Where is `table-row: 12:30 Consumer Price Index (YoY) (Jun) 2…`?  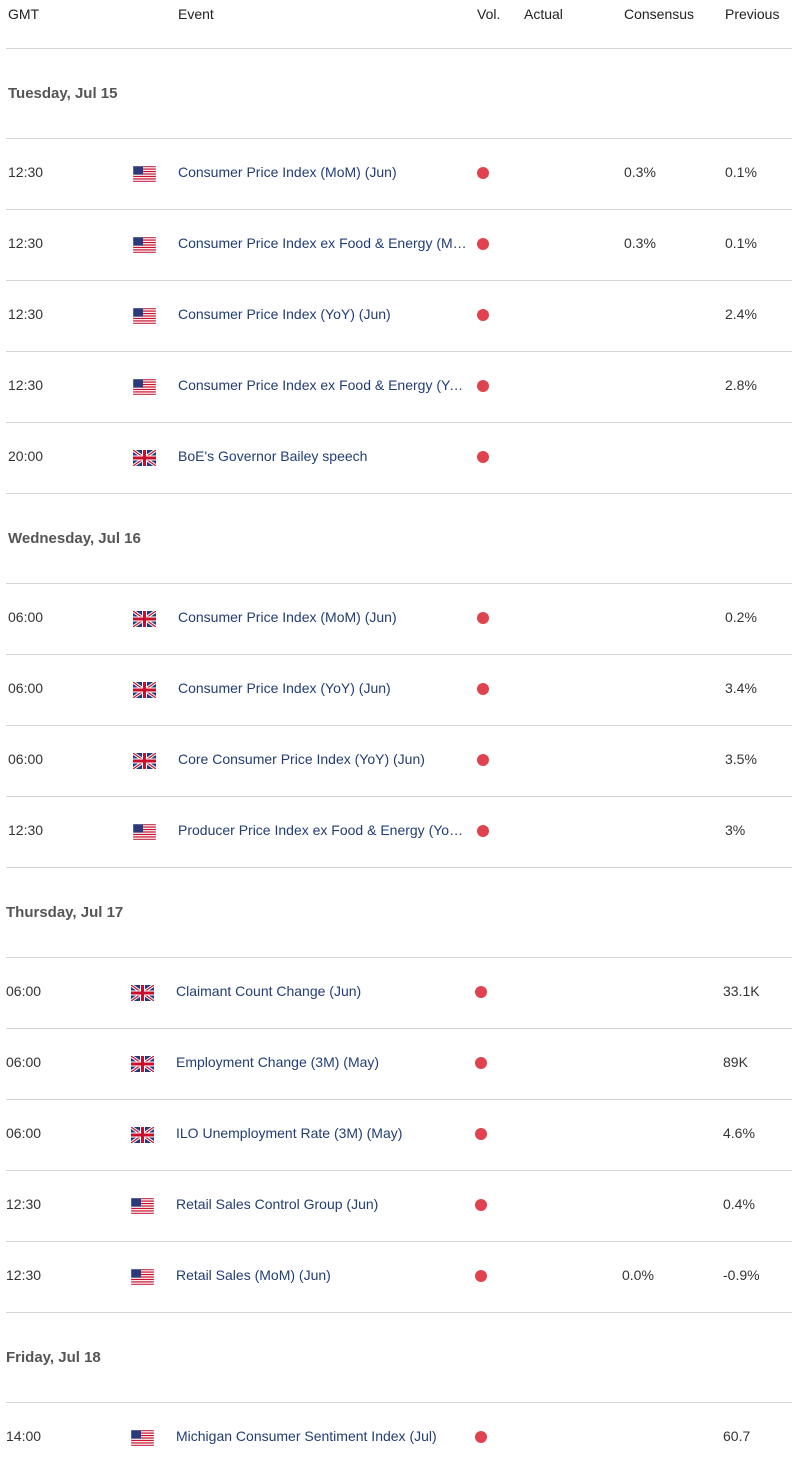
table-row: 12:30 Consumer Price Index (YoY) (Jun) 2… is located at coordinates (396, 315).